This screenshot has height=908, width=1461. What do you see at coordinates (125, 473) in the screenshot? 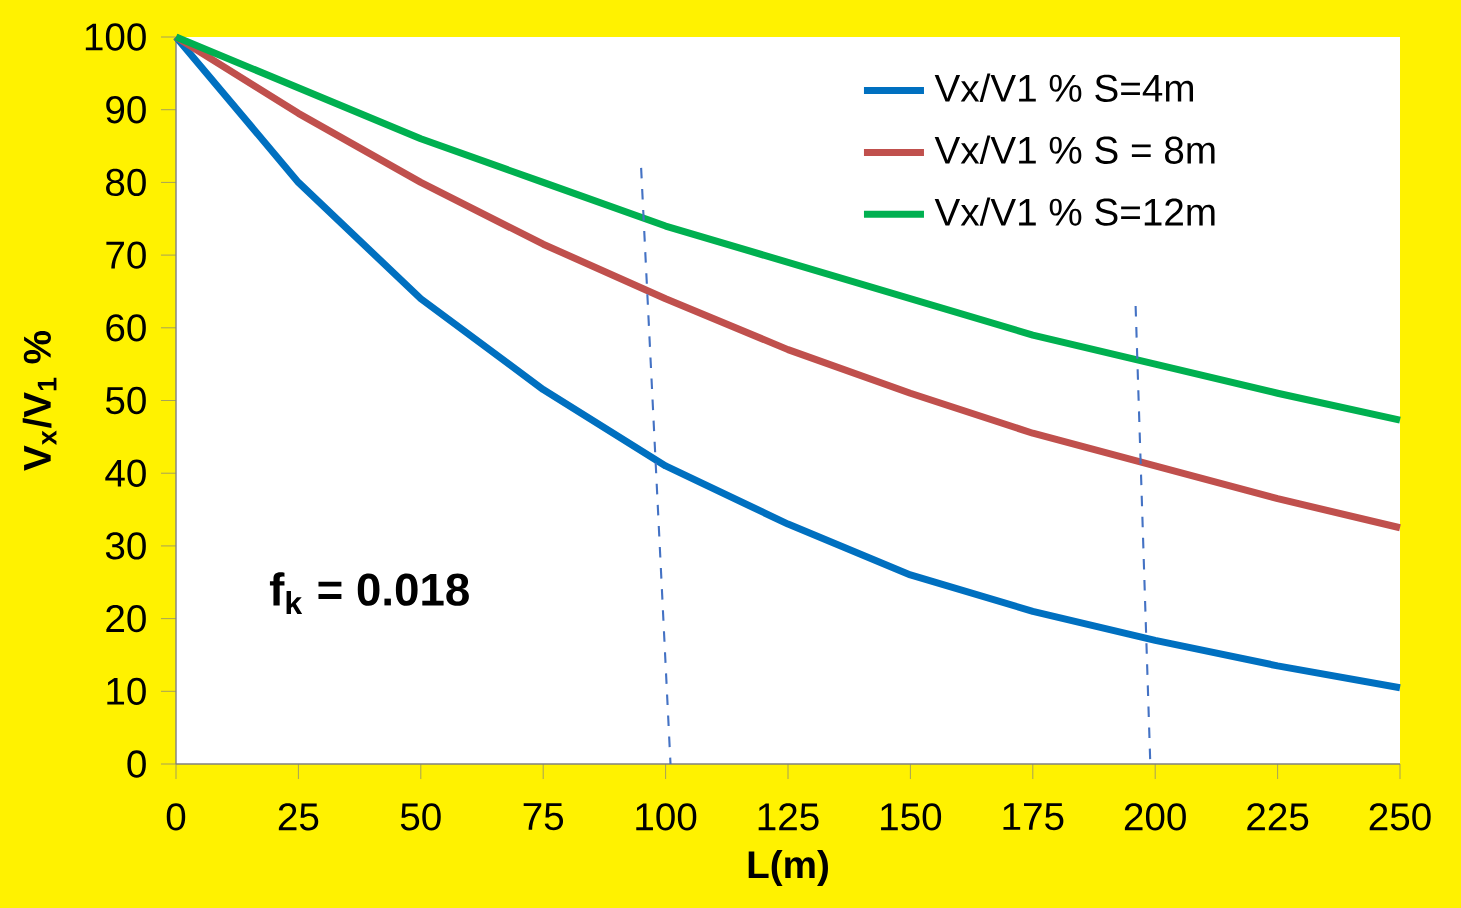
I see `y-tick-label: 40` at bounding box center [125, 473].